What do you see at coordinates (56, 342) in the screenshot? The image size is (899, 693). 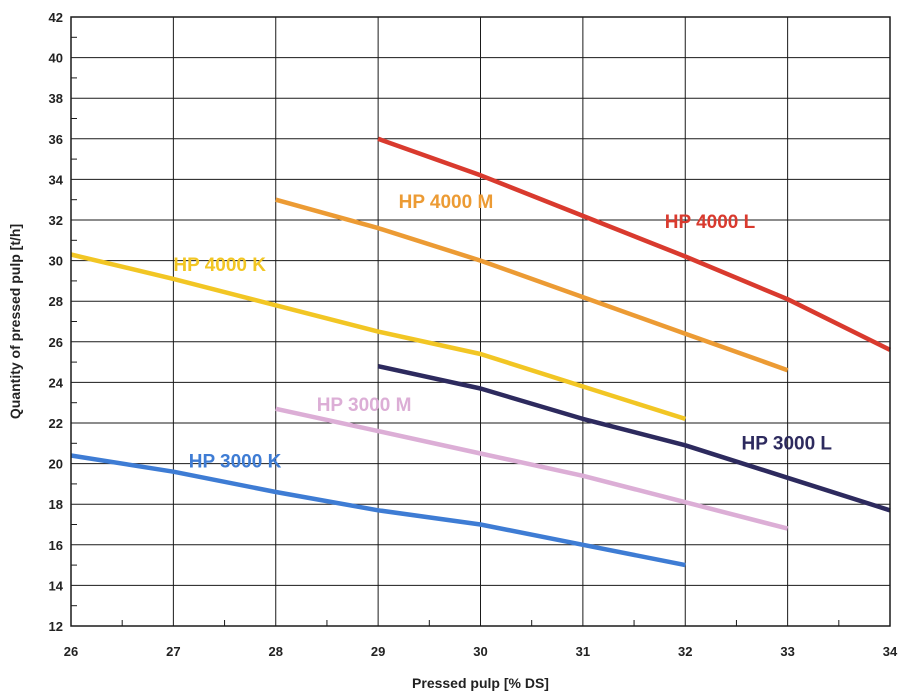 I see `y-tick-label: 26` at bounding box center [56, 342].